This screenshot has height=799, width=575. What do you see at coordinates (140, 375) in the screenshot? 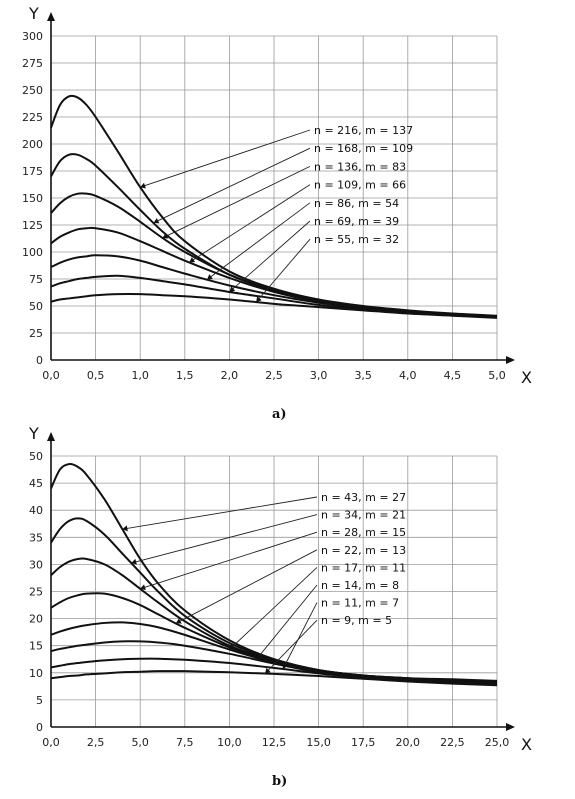
I see `x-tick-label: 1,0` at bounding box center [140, 375].